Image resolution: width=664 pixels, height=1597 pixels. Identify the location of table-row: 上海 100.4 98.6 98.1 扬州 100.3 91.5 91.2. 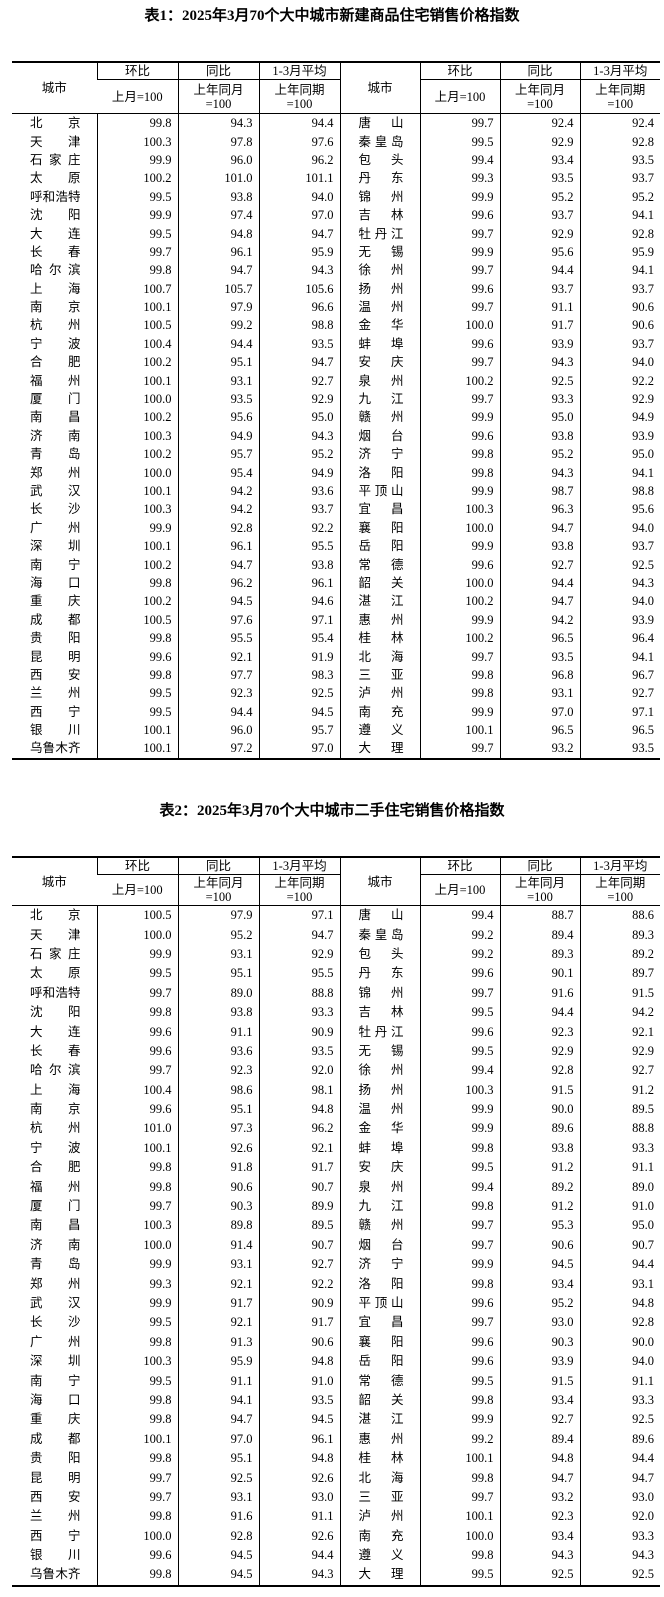
(336, 1090).